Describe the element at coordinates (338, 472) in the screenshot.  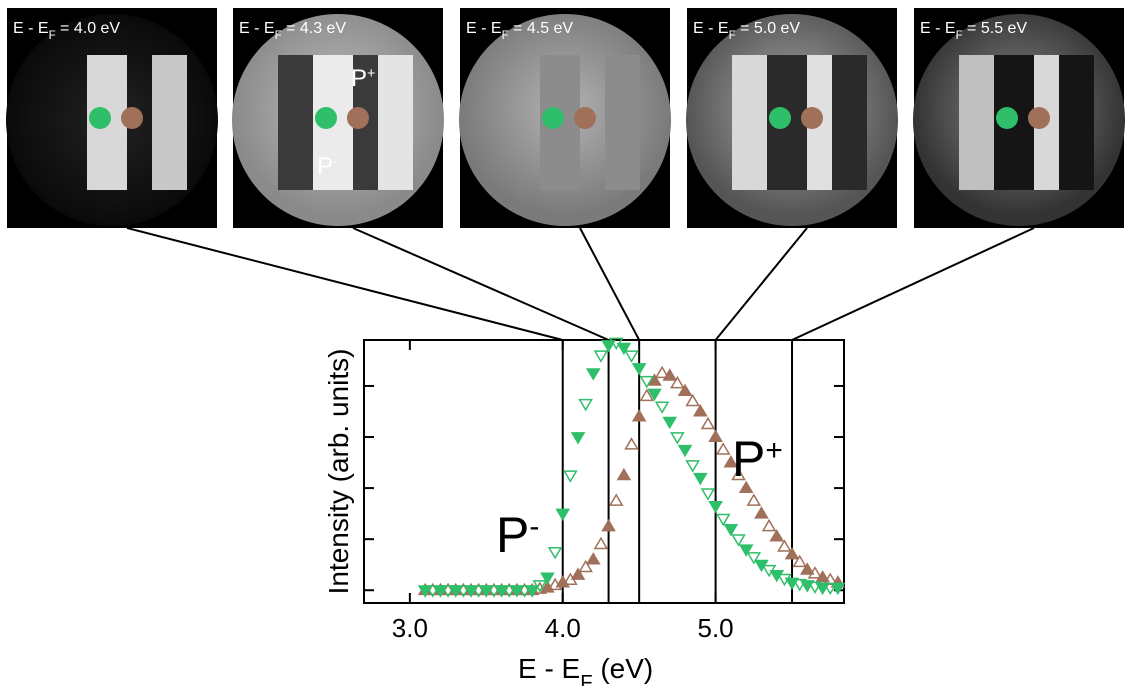
I see `y-axis-title: Intensity (arb. units)` at that location.